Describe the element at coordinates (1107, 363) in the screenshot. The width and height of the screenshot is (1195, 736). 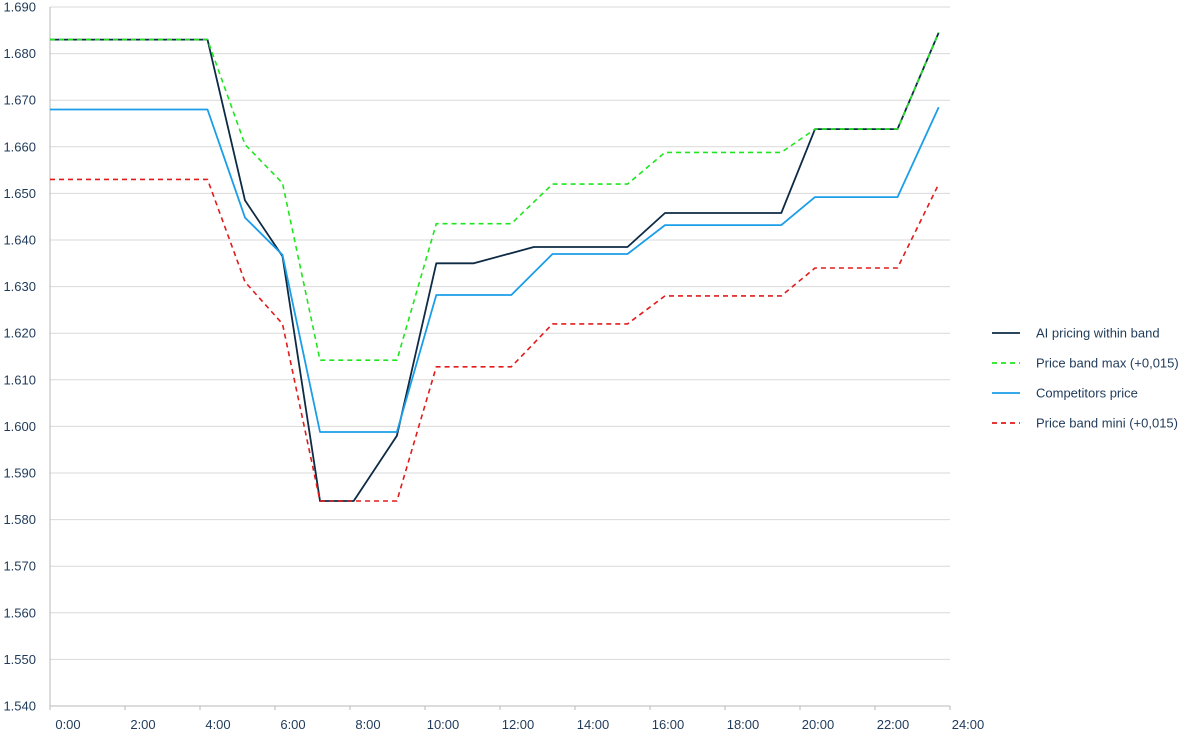
I see `legend-label: Price band max (+0,015)` at that location.